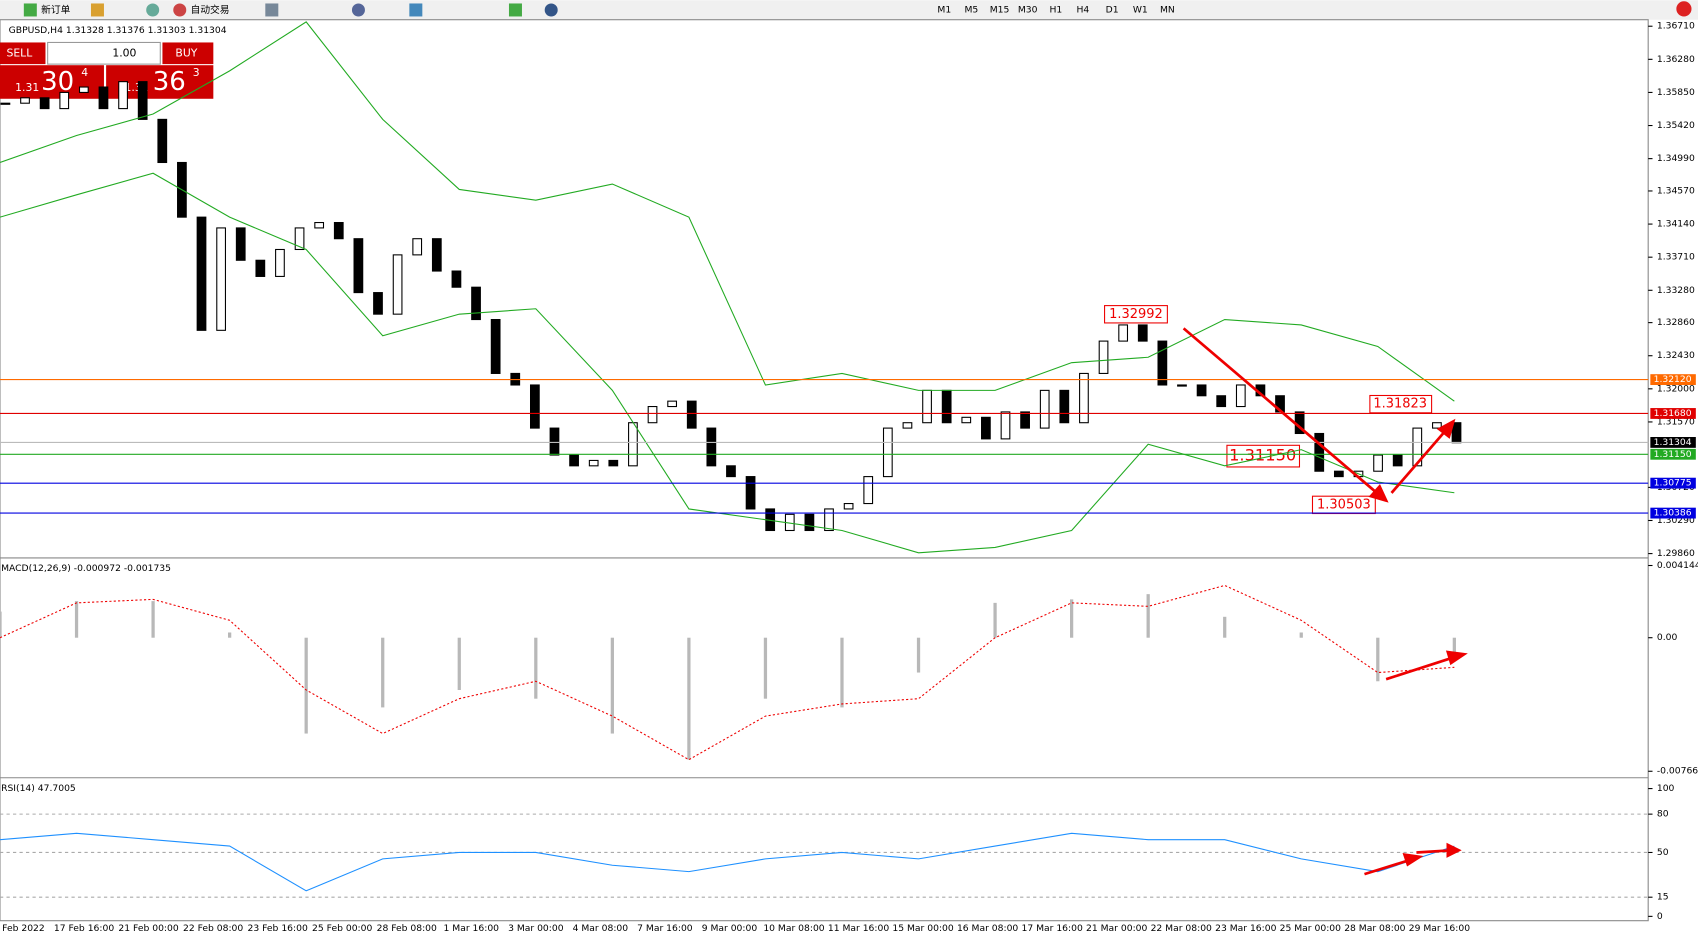  Describe the element at coordinates (1374, 928) in the screenshot. I see `x-tick-label: 28 Mar 08:00` at that location.